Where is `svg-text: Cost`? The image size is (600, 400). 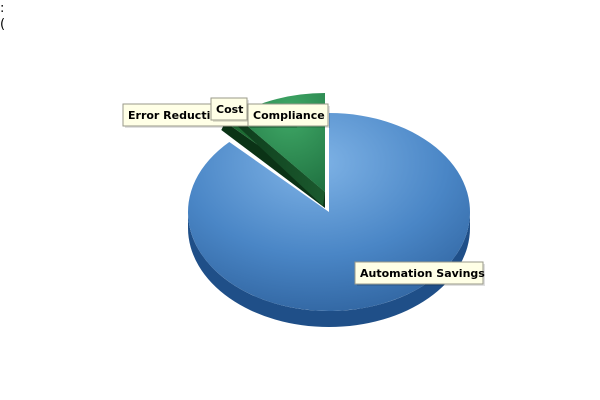
svg-text: Cost is located at coordinates (229, 109).